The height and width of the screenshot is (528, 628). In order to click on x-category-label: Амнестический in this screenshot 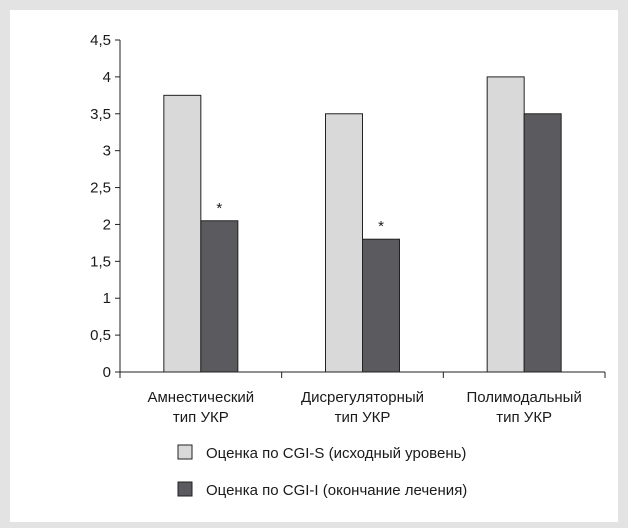, I will do `click(200, 397)`.